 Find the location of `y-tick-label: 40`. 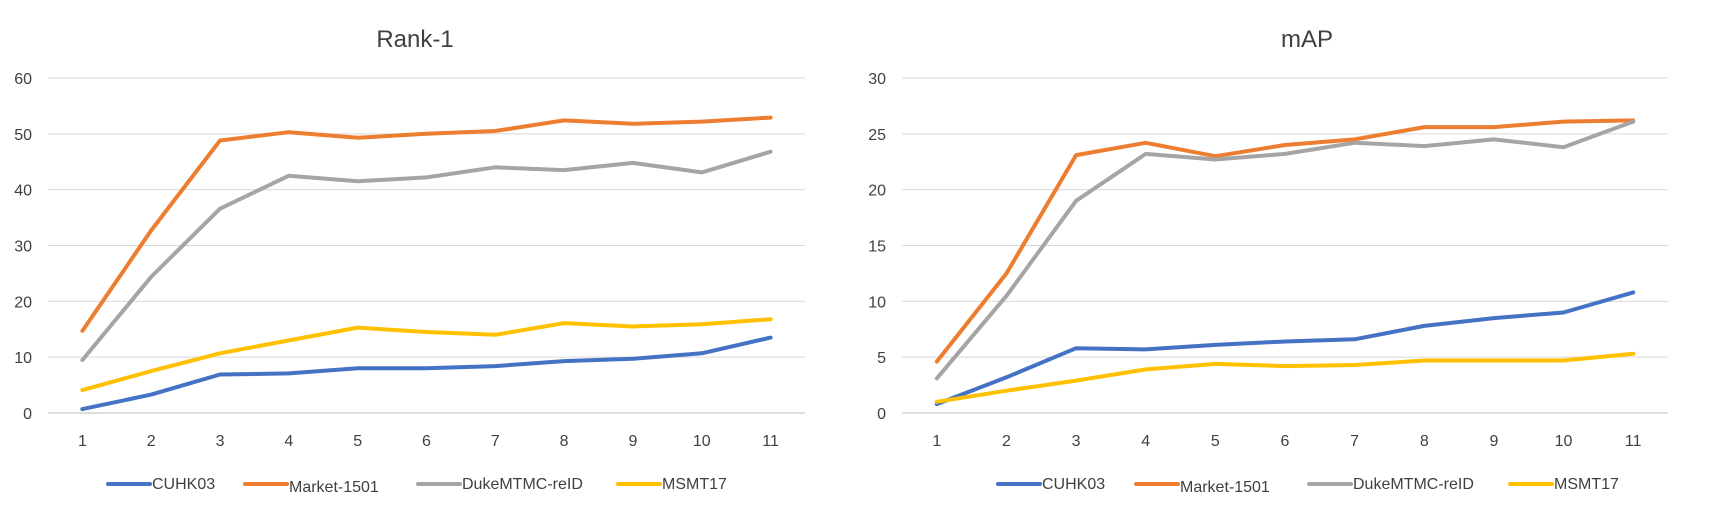

y-tick-label: 40 is located at coordinates (23, 191).